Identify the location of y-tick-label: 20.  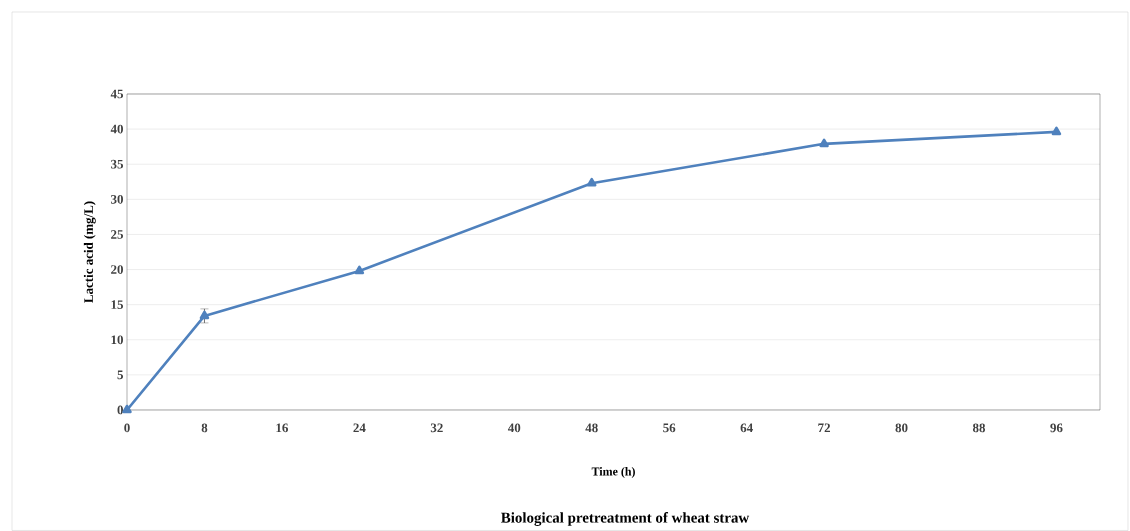
(117, 269).